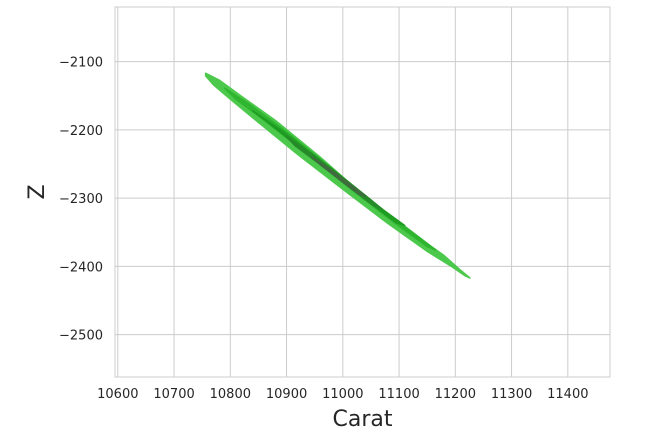  I want to click on y-axis-label: Z, so click(37, 191).